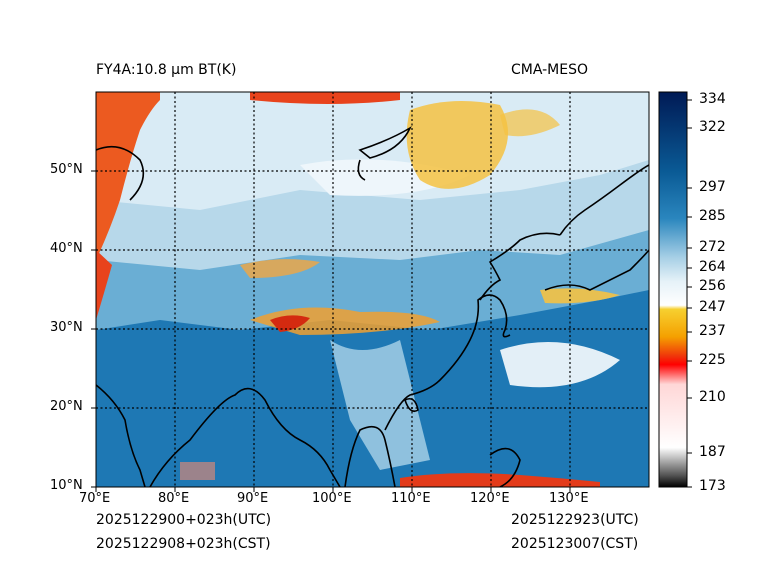  What do you see at coordinates (569, 498) in the screenshot?
I see `lon-label-130: 130°E` at bounding box center [569, 498].